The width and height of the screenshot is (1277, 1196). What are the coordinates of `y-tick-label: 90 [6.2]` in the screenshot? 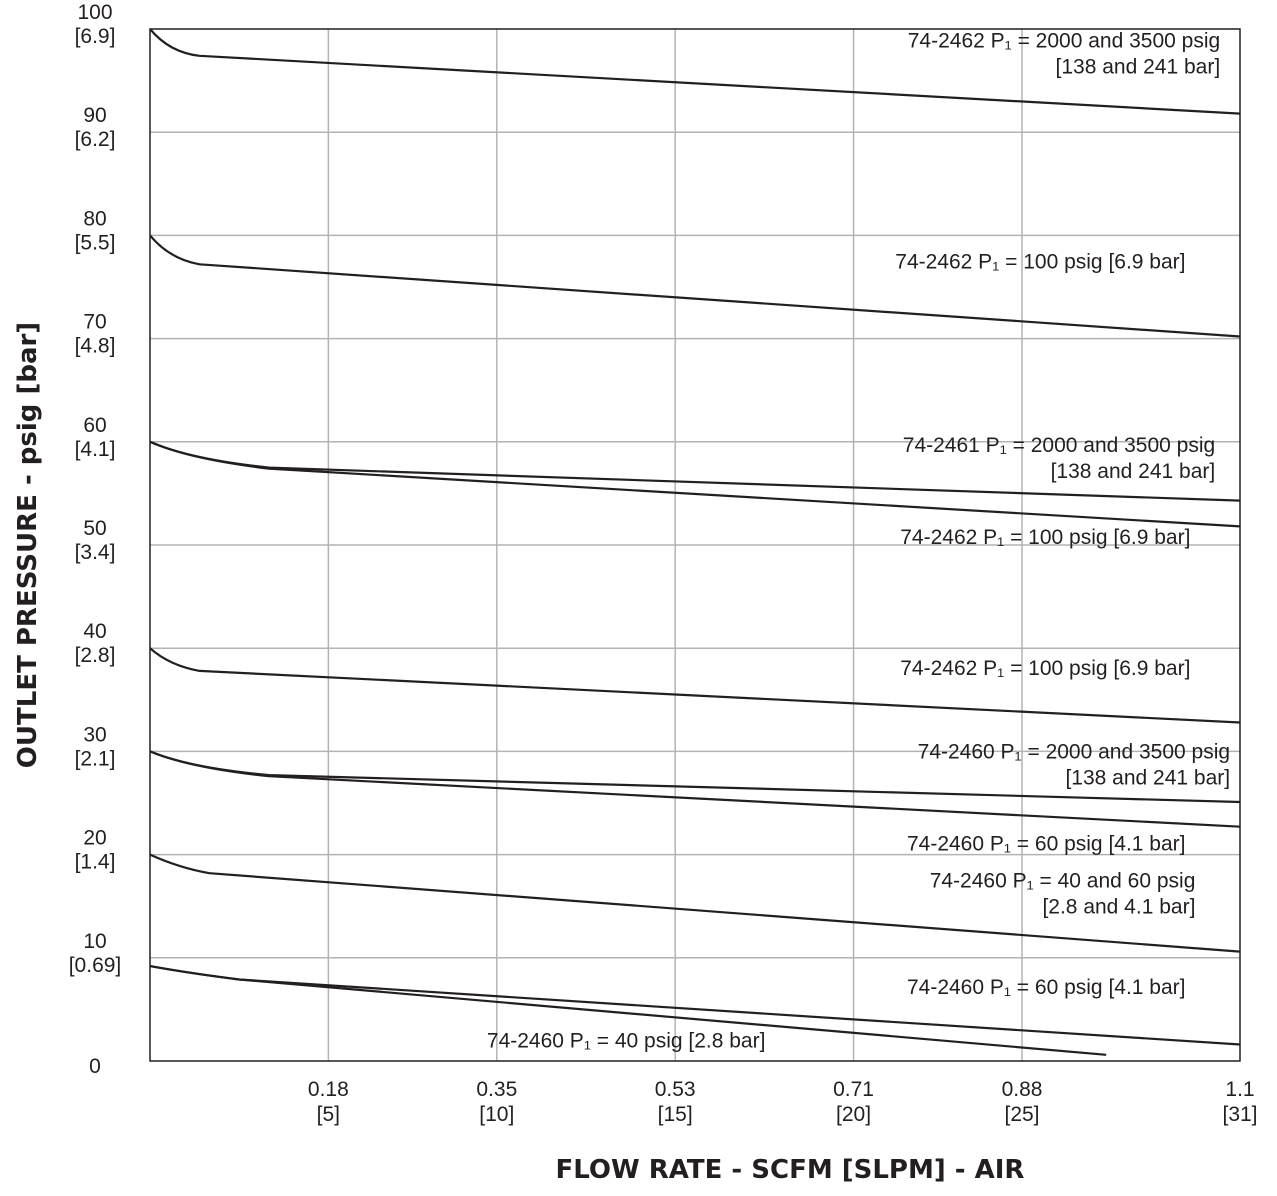 It's located at (95, 127).